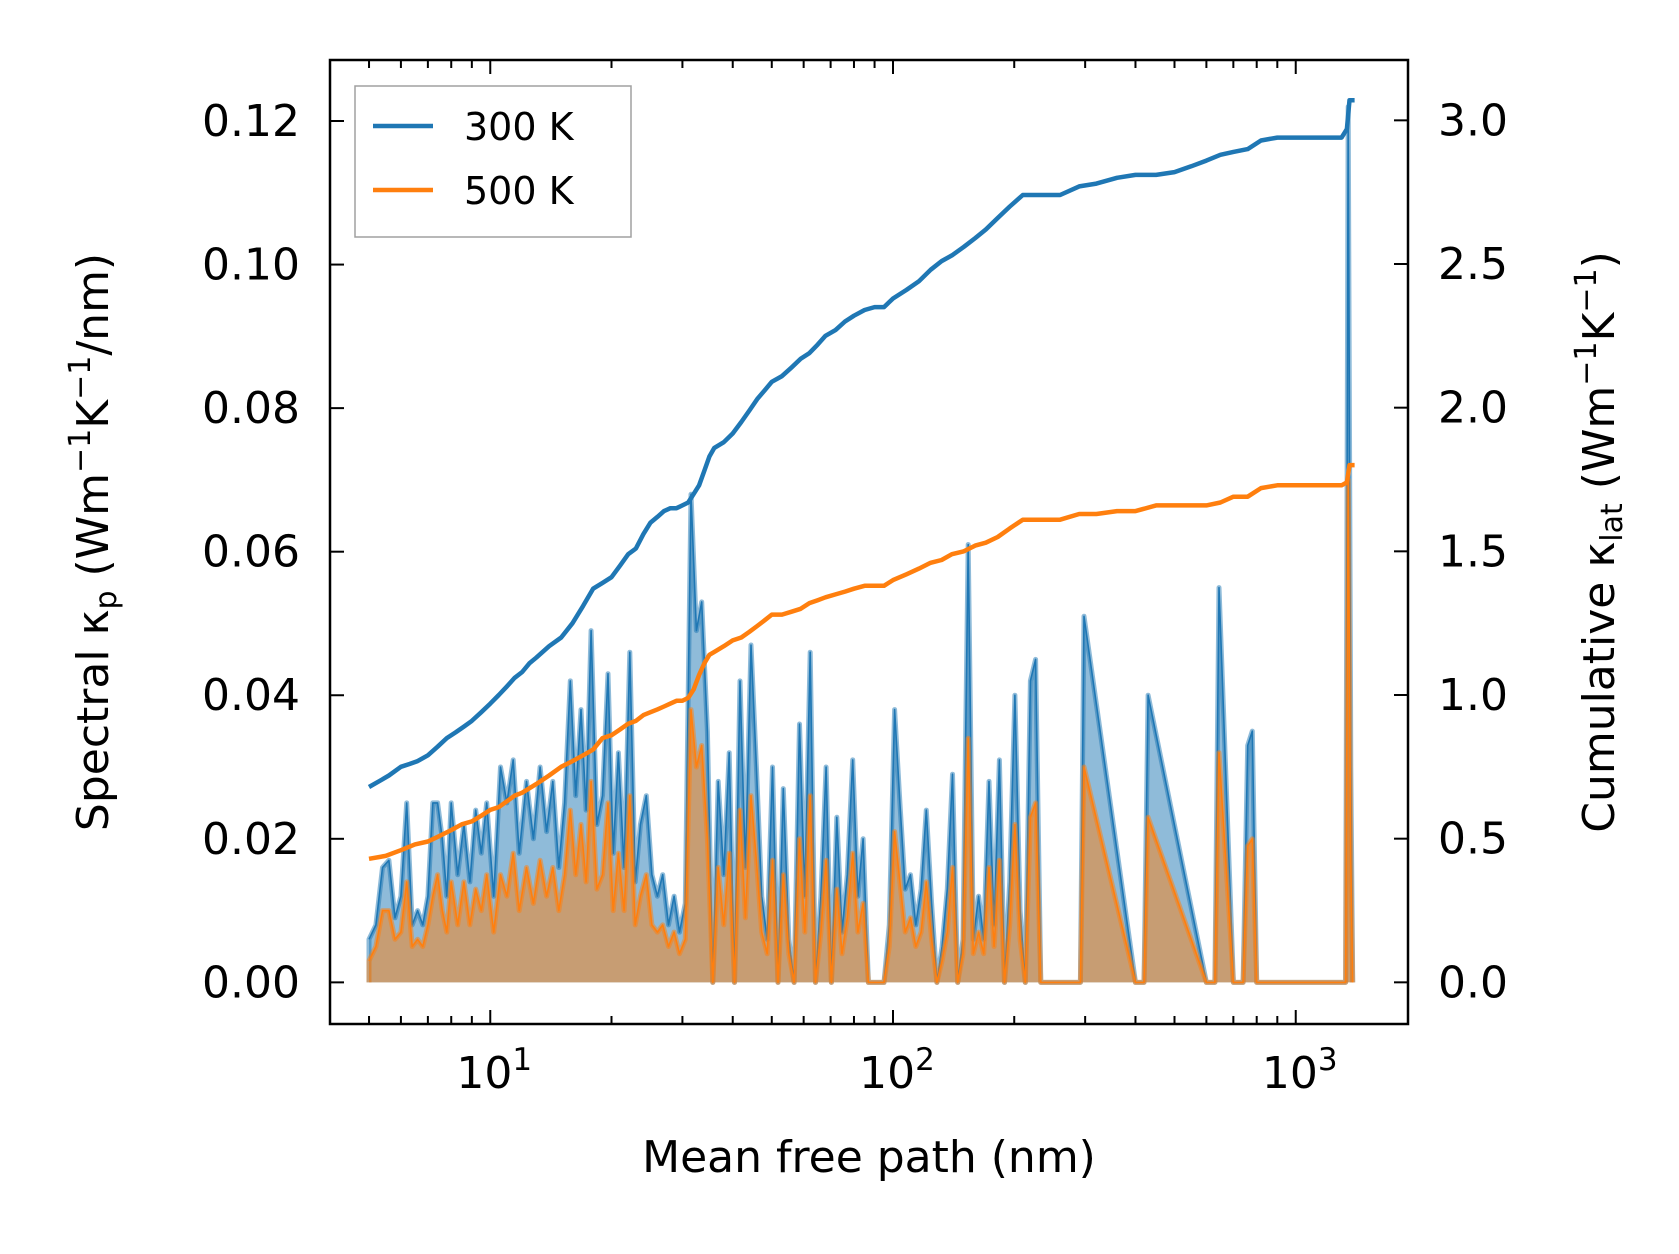  What do you see at coordinates (1599, 687) in the screenshot?
I see `y-right-title-prefix: Cumulative κ` at bounding box center [1599, 687].